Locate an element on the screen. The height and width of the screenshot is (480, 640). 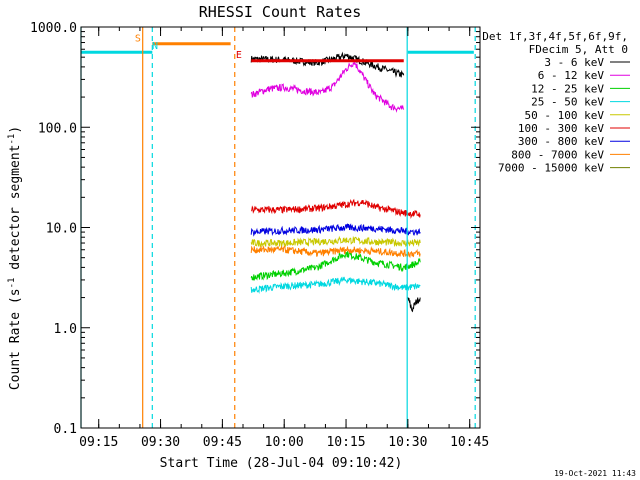
series-line-800-7000-kev is located at coordinates (335, 251).